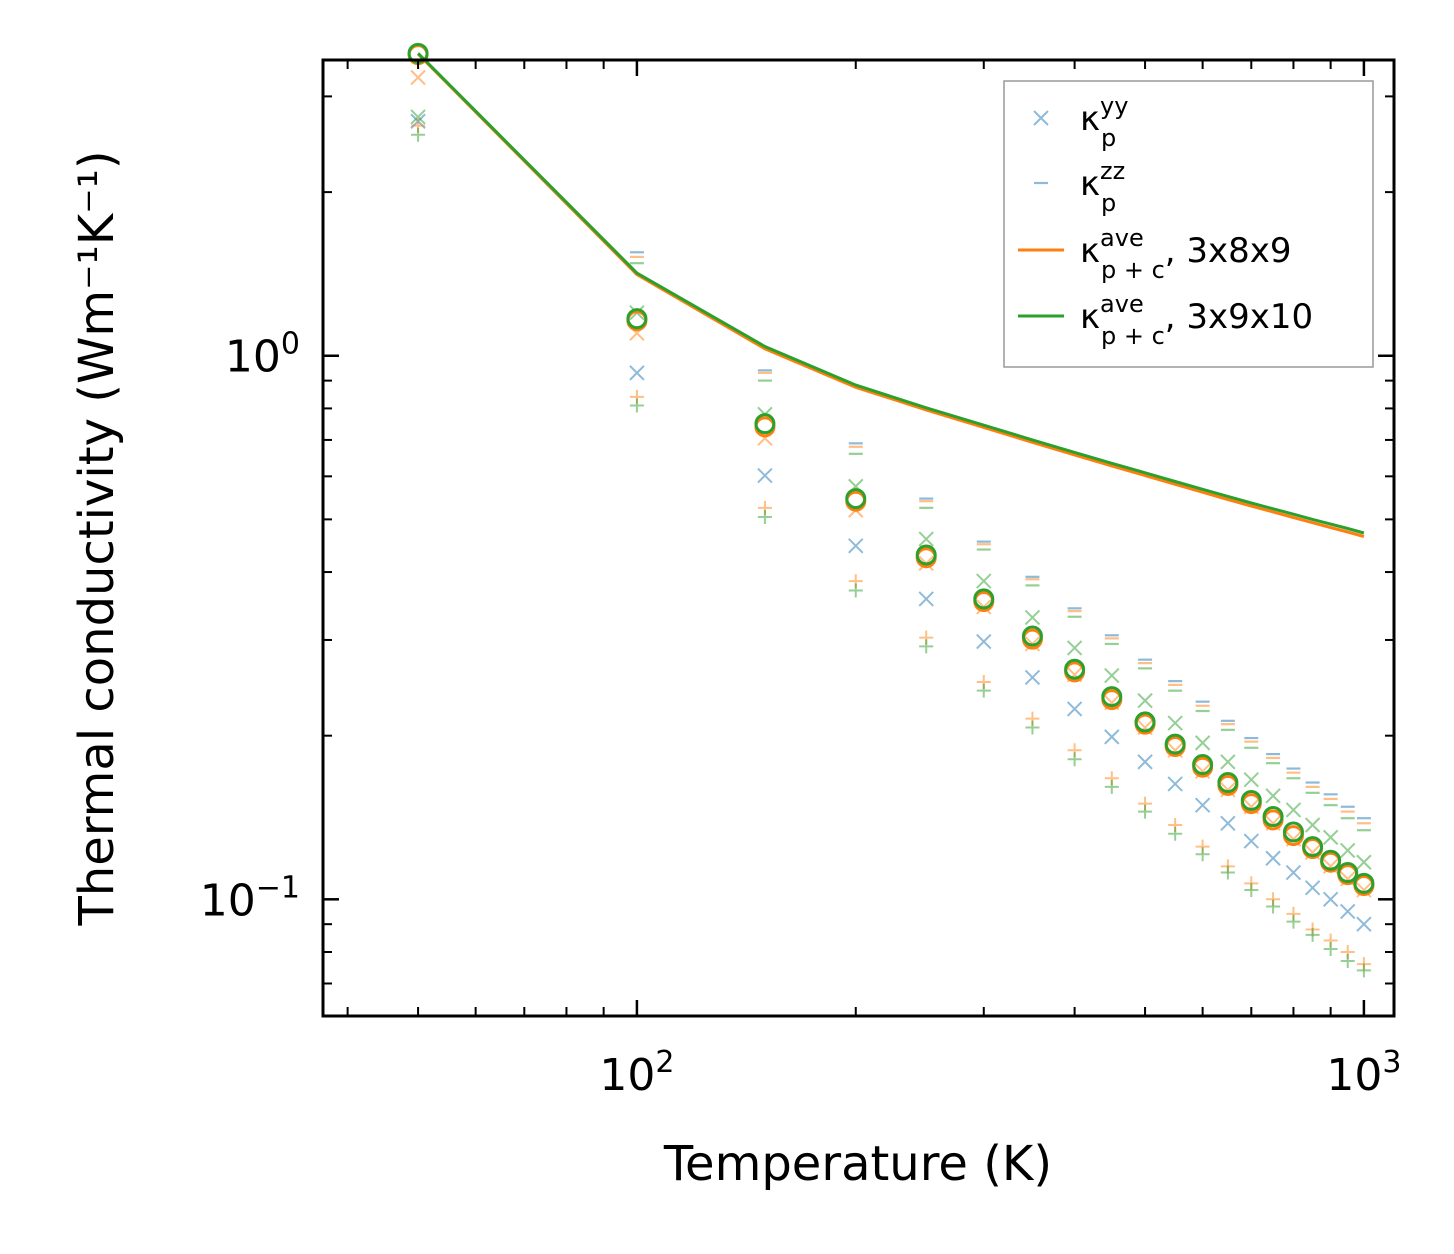  Describe the element at coordinates (636, 1073) in the screenshot. I see `x-tick-label: 102` at that location.